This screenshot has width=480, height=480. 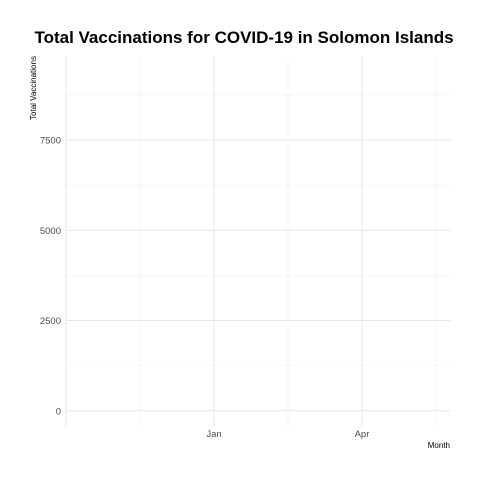 I want to click on x-axis-tick-labels: Jan Apr, so click(x=287, y=434).